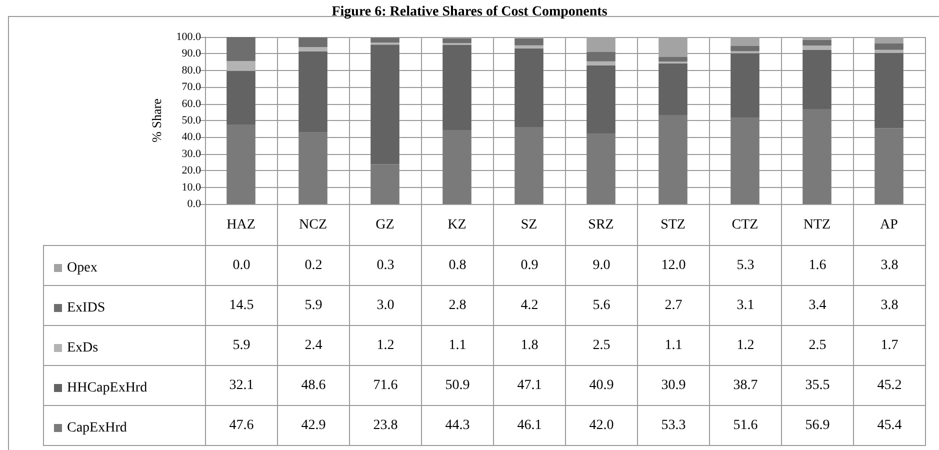 The height and width of the screenshot is (450, 939). Describe the element at coordinates (673, 225) in the screenshot. I see `x-tick-label: STZ` at that location.